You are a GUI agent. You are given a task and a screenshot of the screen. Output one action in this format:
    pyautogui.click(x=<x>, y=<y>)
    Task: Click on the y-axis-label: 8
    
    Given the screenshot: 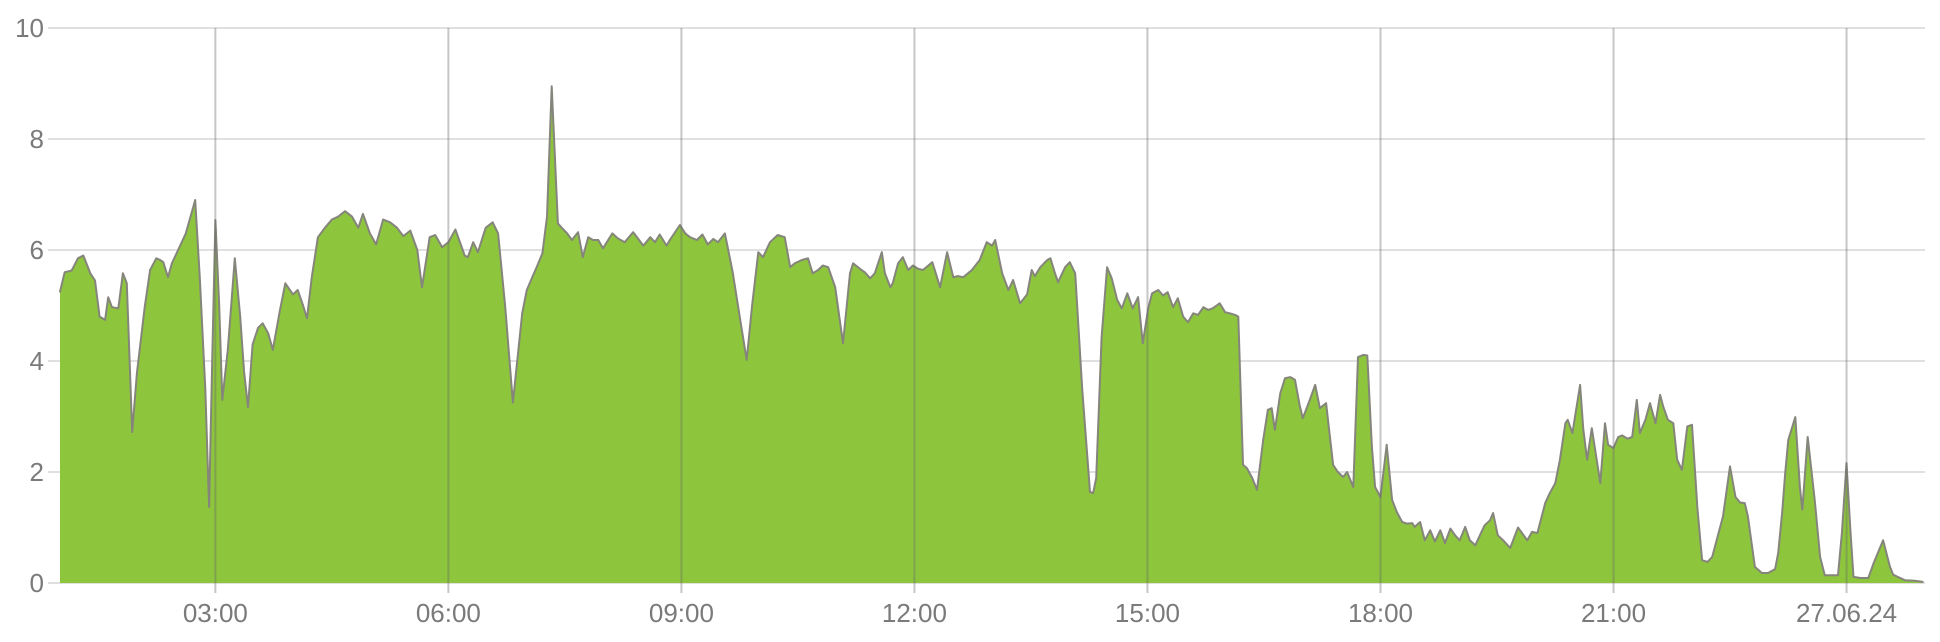 What is the action you would take?
    pyautogui.click(x=37, y=139)
    